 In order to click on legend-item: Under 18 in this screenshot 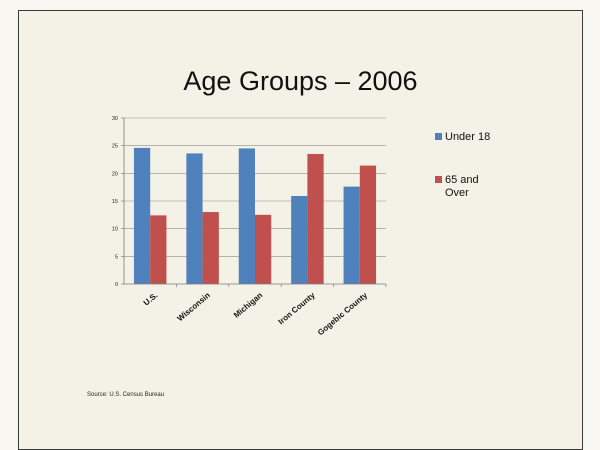, I will do `click(462, 137)`.